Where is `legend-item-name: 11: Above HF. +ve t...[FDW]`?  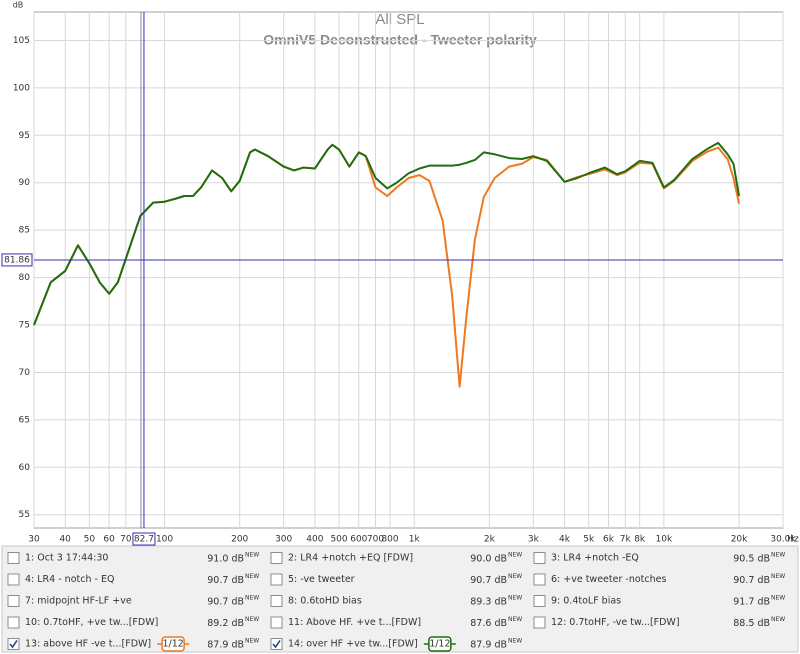 legend-item-name: 11: Above HF. +ve t...[FDW] is located at coordinates (354, 622).